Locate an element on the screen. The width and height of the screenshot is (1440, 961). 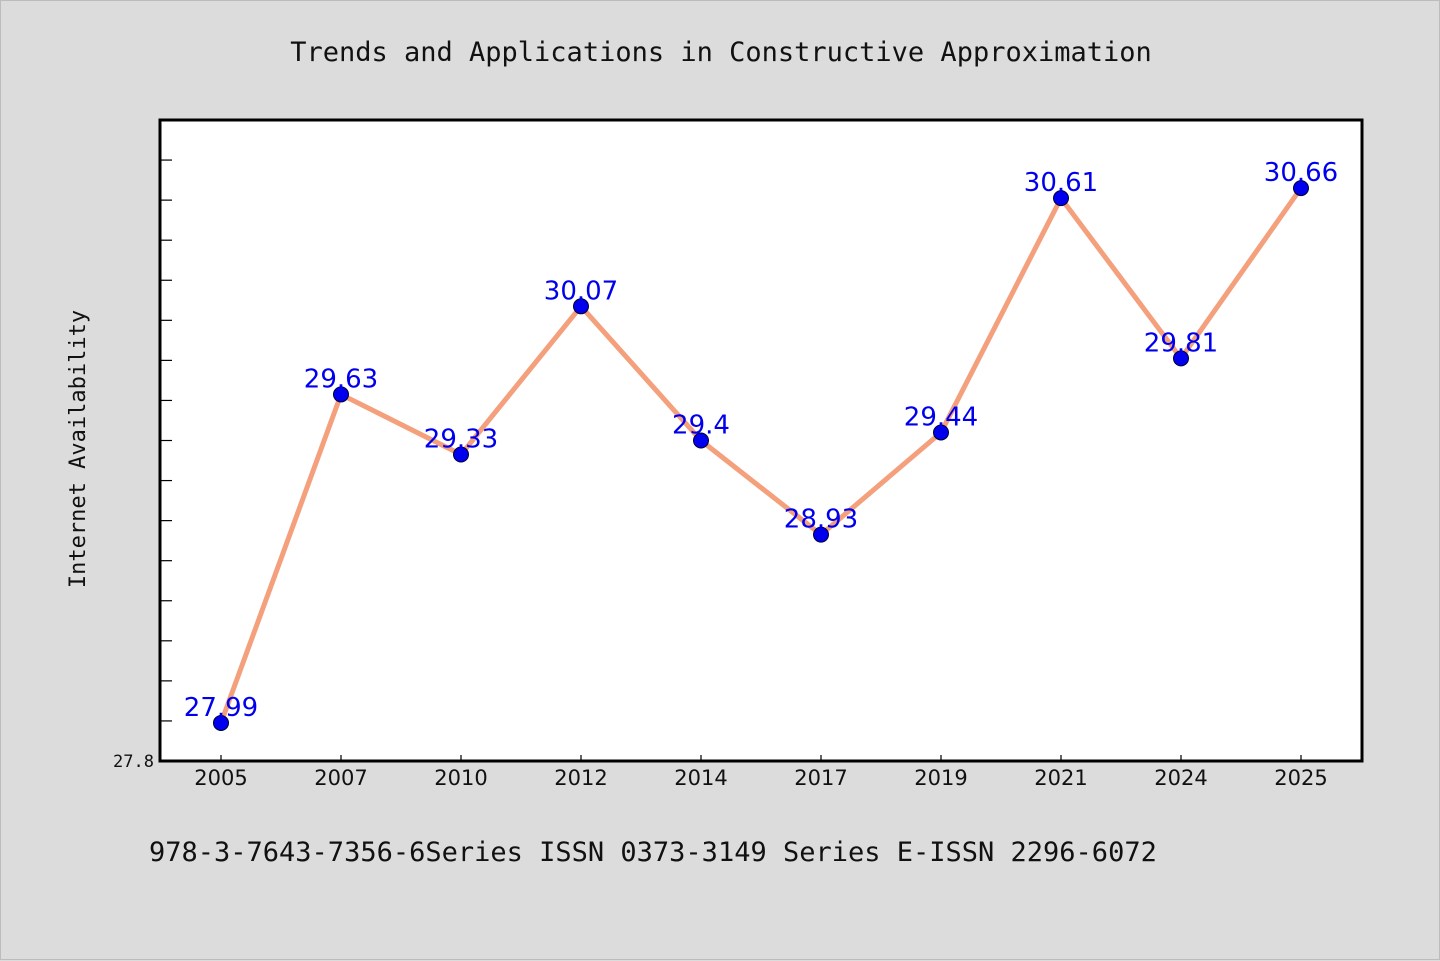
x-tick-label: 2025 is located at coordinates (1300, 778).